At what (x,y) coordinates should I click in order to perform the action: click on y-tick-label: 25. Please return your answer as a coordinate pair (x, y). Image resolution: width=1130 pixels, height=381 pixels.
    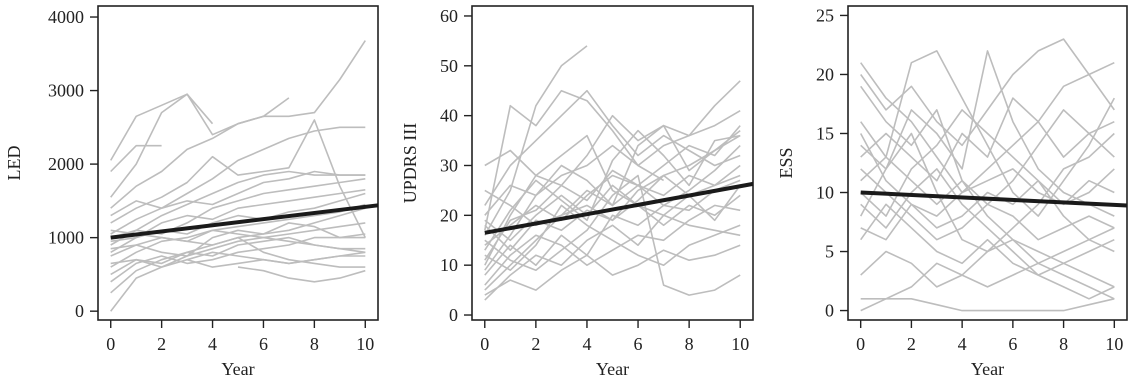
    Looking at the image, I should click on (825, 15).